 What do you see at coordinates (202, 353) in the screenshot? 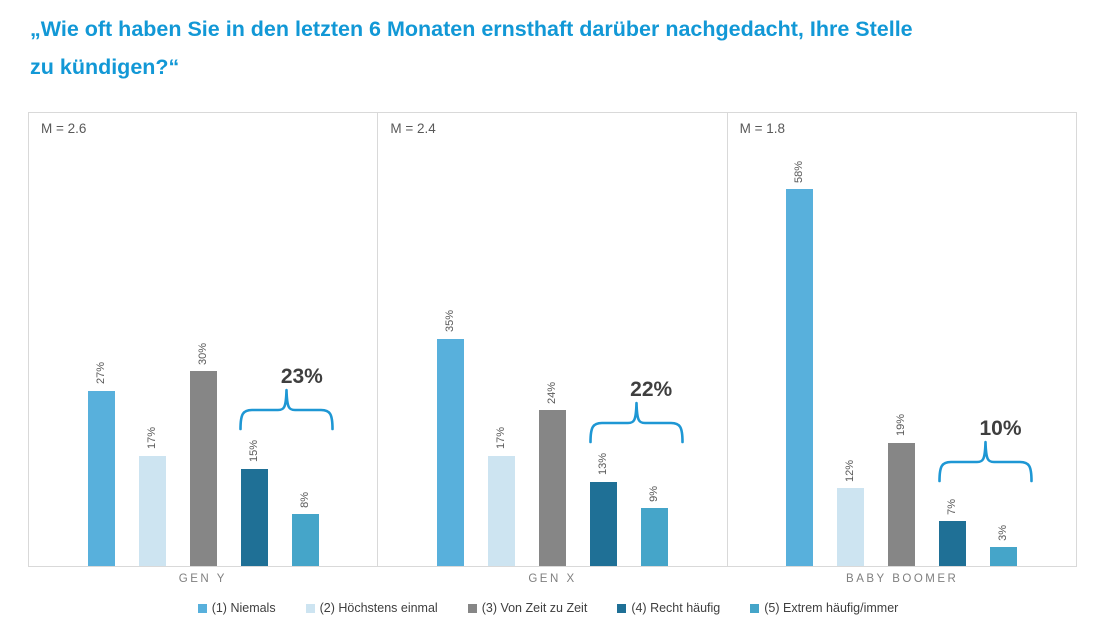
I see `bar-value-label: 30%` at bounding box center [202, 353].